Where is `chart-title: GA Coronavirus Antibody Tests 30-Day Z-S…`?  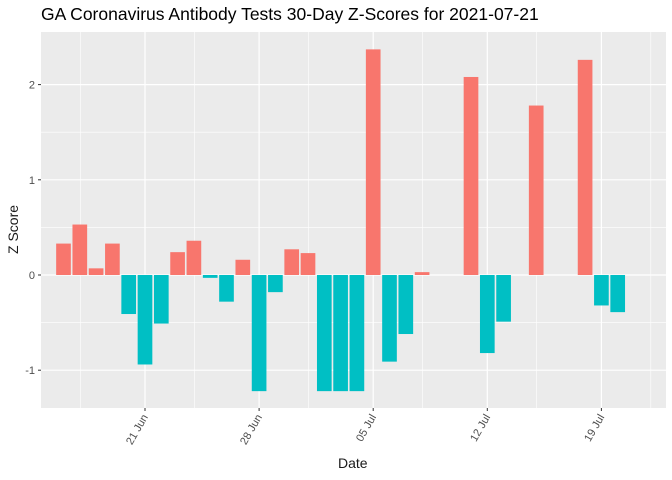
chart-title: GA Coronavirus Antibody Tests 30-Day Z-S… is located at coordinates (290, 14).